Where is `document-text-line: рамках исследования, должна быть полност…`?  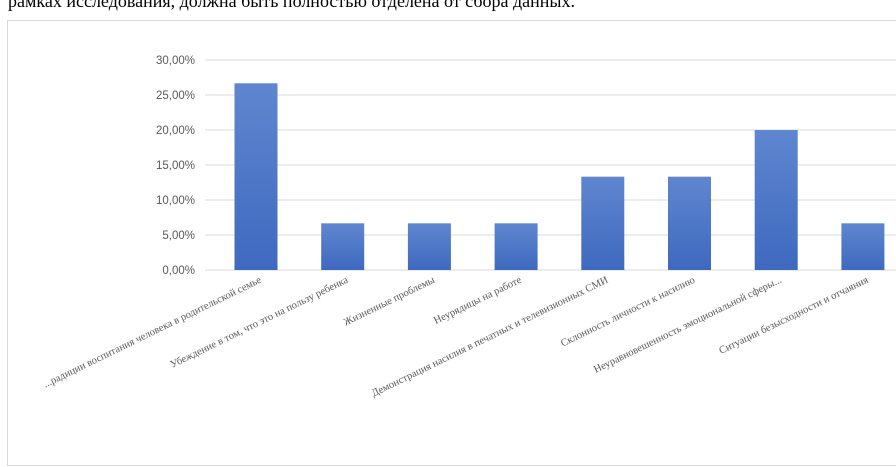
document-text-line: рамках исследования, должна быть полност… is located at coordinates (292, 5).